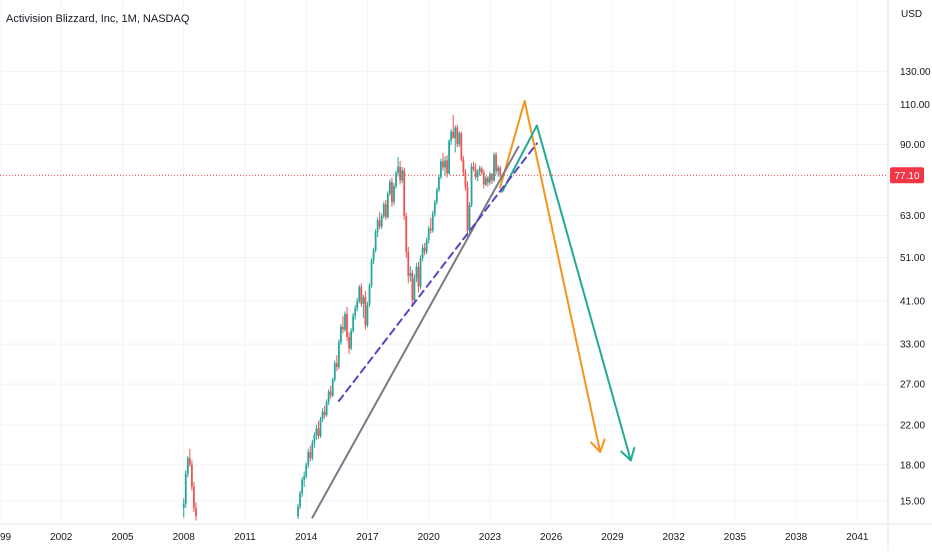  What do you see at coordinates (550, 276) in the screenshot?
I see `orange-projection` at bounding box center [550, 276].